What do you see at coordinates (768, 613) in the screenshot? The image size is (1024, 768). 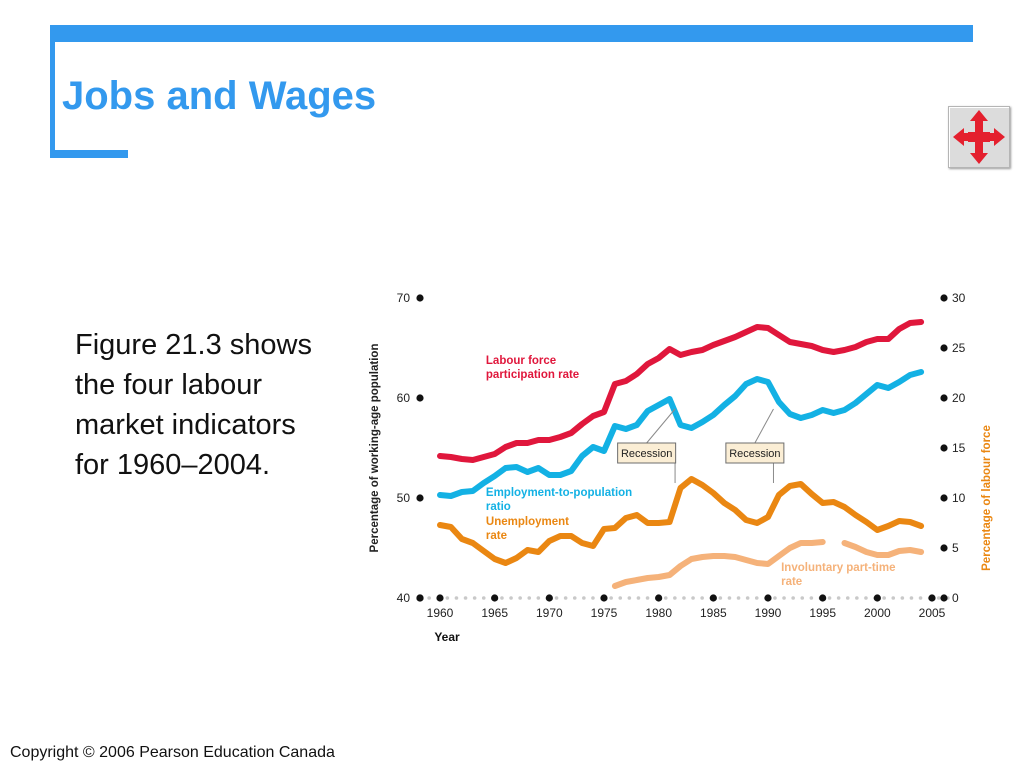 I see `x-tick-label: 1990` at bounding box center [768, 613].